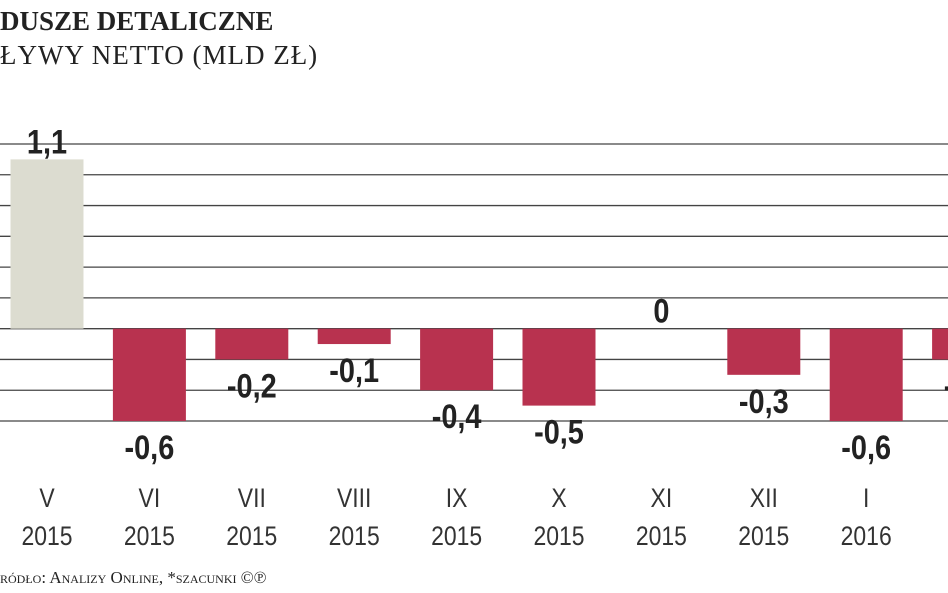  I want to click on x-tick-label: V, so click(47, 498).